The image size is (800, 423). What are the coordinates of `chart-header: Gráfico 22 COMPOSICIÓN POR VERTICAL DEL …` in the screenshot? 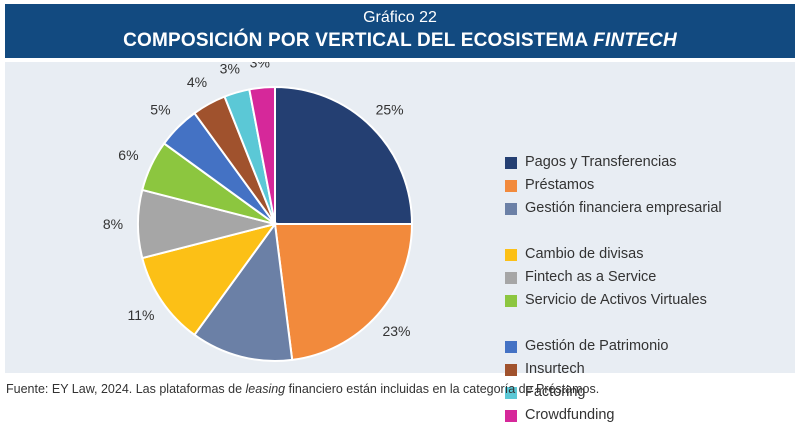 It's located at (400, 31).